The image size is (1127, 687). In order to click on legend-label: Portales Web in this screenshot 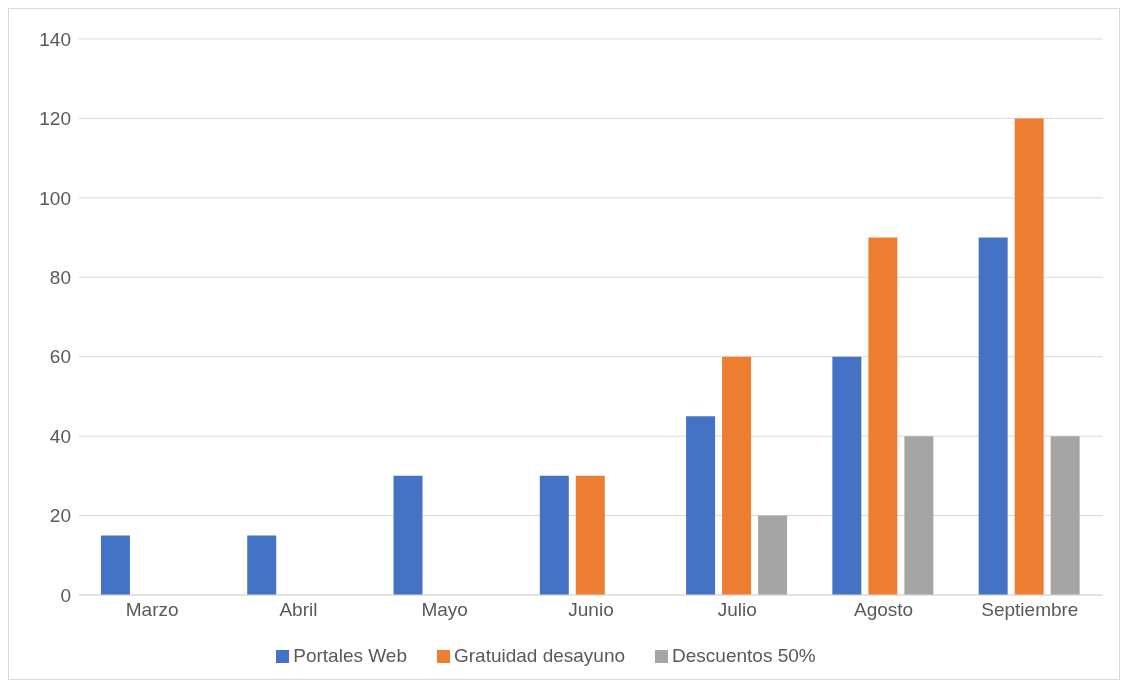, I will do `click(350, 655)`.